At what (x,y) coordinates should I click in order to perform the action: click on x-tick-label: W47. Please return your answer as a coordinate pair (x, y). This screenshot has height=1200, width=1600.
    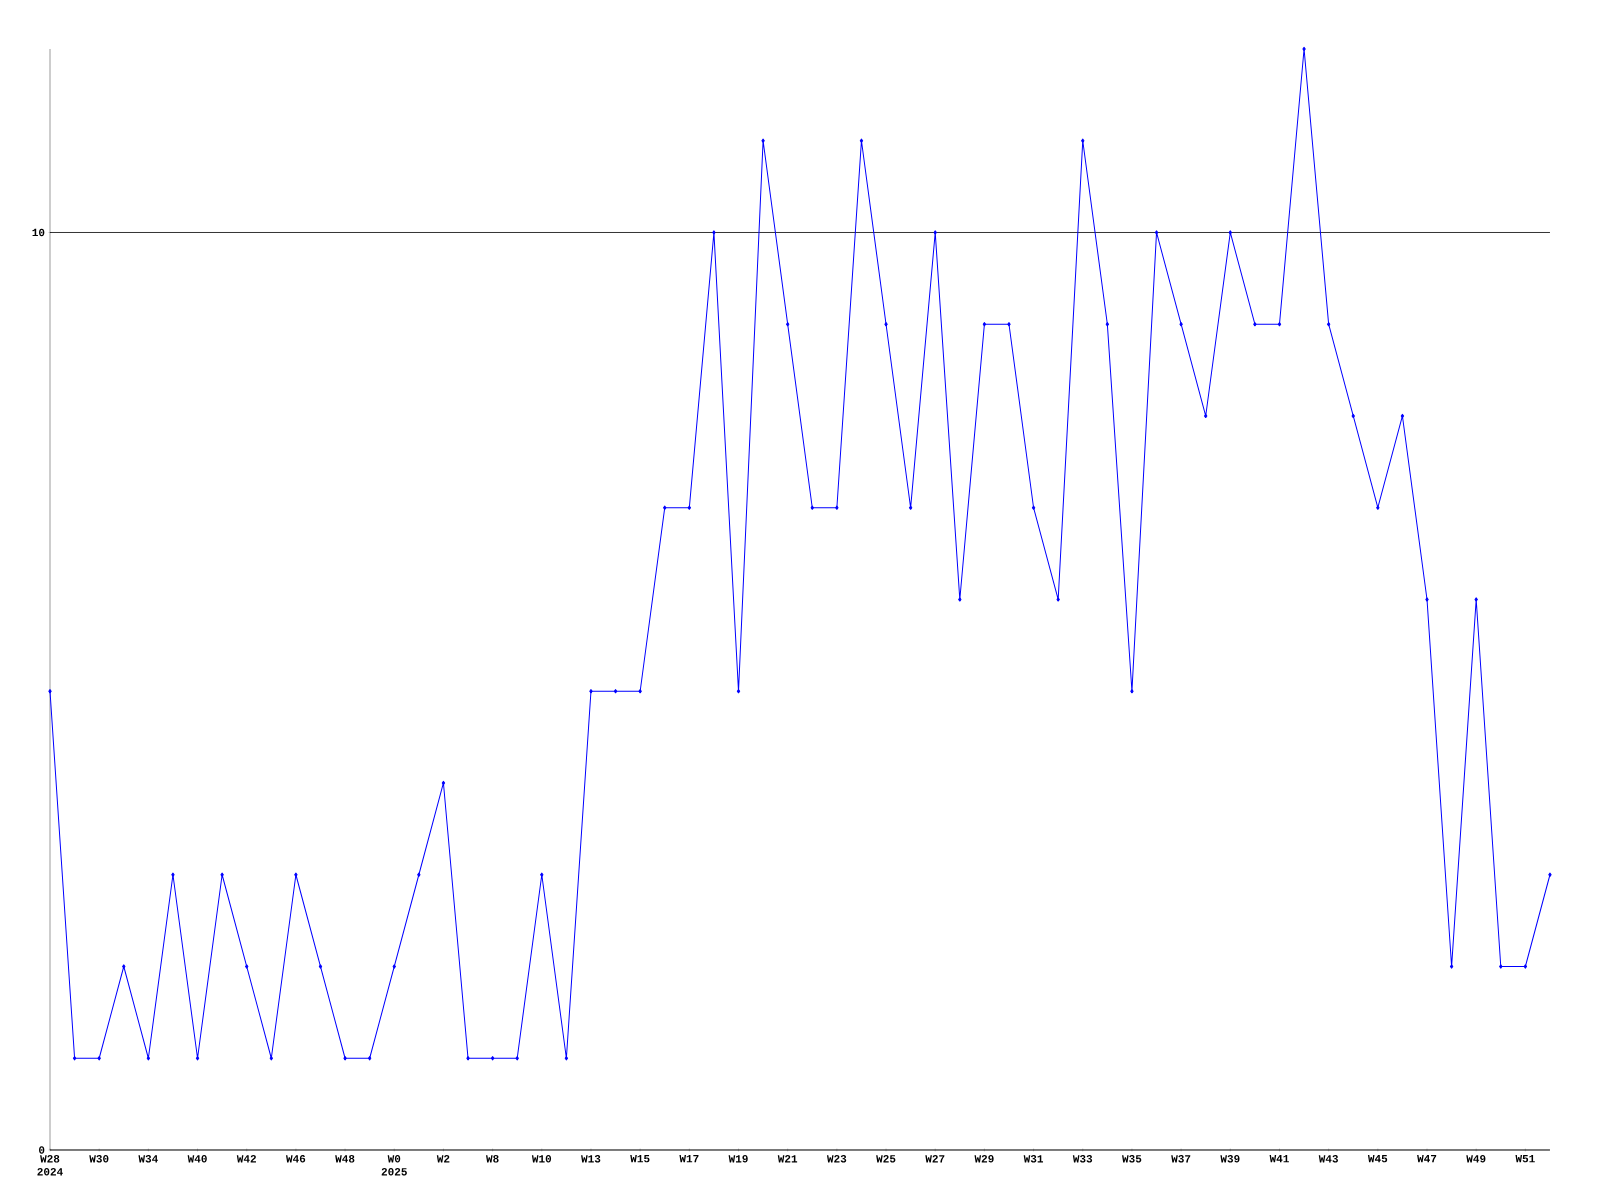
    Looking at the image, I should click on (1427, 1159).